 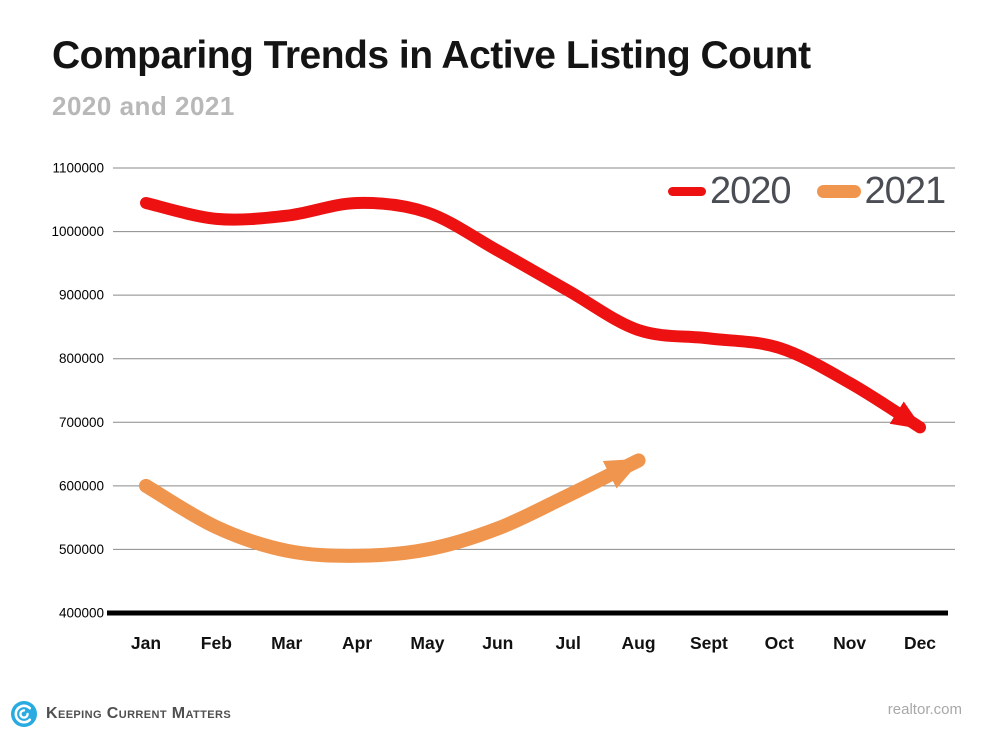 What do you see at coordinates (392, 508) in the screenshot?
I see `series-line-2021` at bounding box center [392, 508].